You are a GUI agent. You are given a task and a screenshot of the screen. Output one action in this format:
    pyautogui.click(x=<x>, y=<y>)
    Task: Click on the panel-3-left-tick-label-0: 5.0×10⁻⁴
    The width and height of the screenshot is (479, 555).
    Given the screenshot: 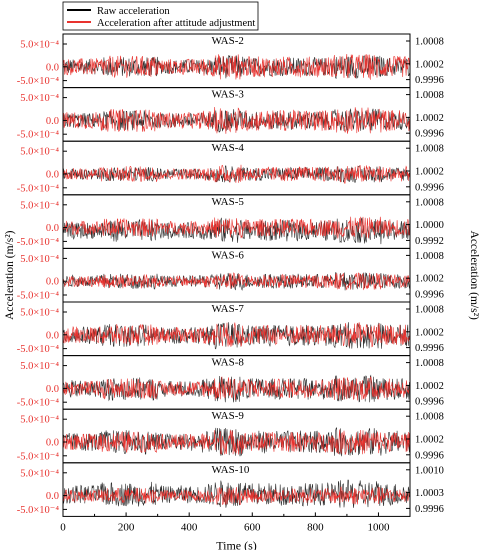 What is the action you would take?
    pyautogui.click(x=39, y=152)
    